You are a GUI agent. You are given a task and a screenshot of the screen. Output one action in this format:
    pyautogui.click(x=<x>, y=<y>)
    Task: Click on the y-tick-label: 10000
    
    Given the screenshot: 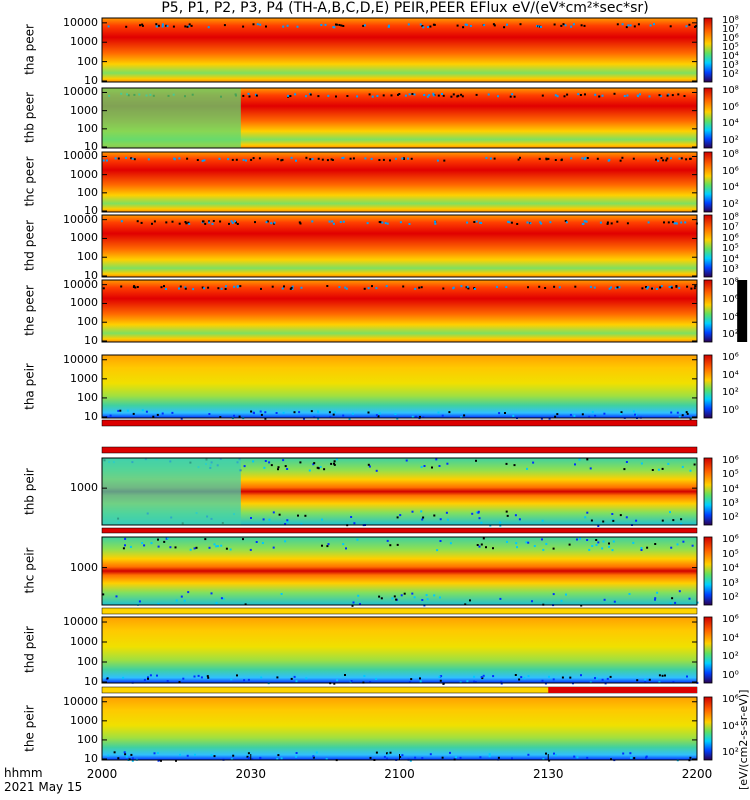 What is the action you would take?
    pyautogui.click(x=80, y=284)
    